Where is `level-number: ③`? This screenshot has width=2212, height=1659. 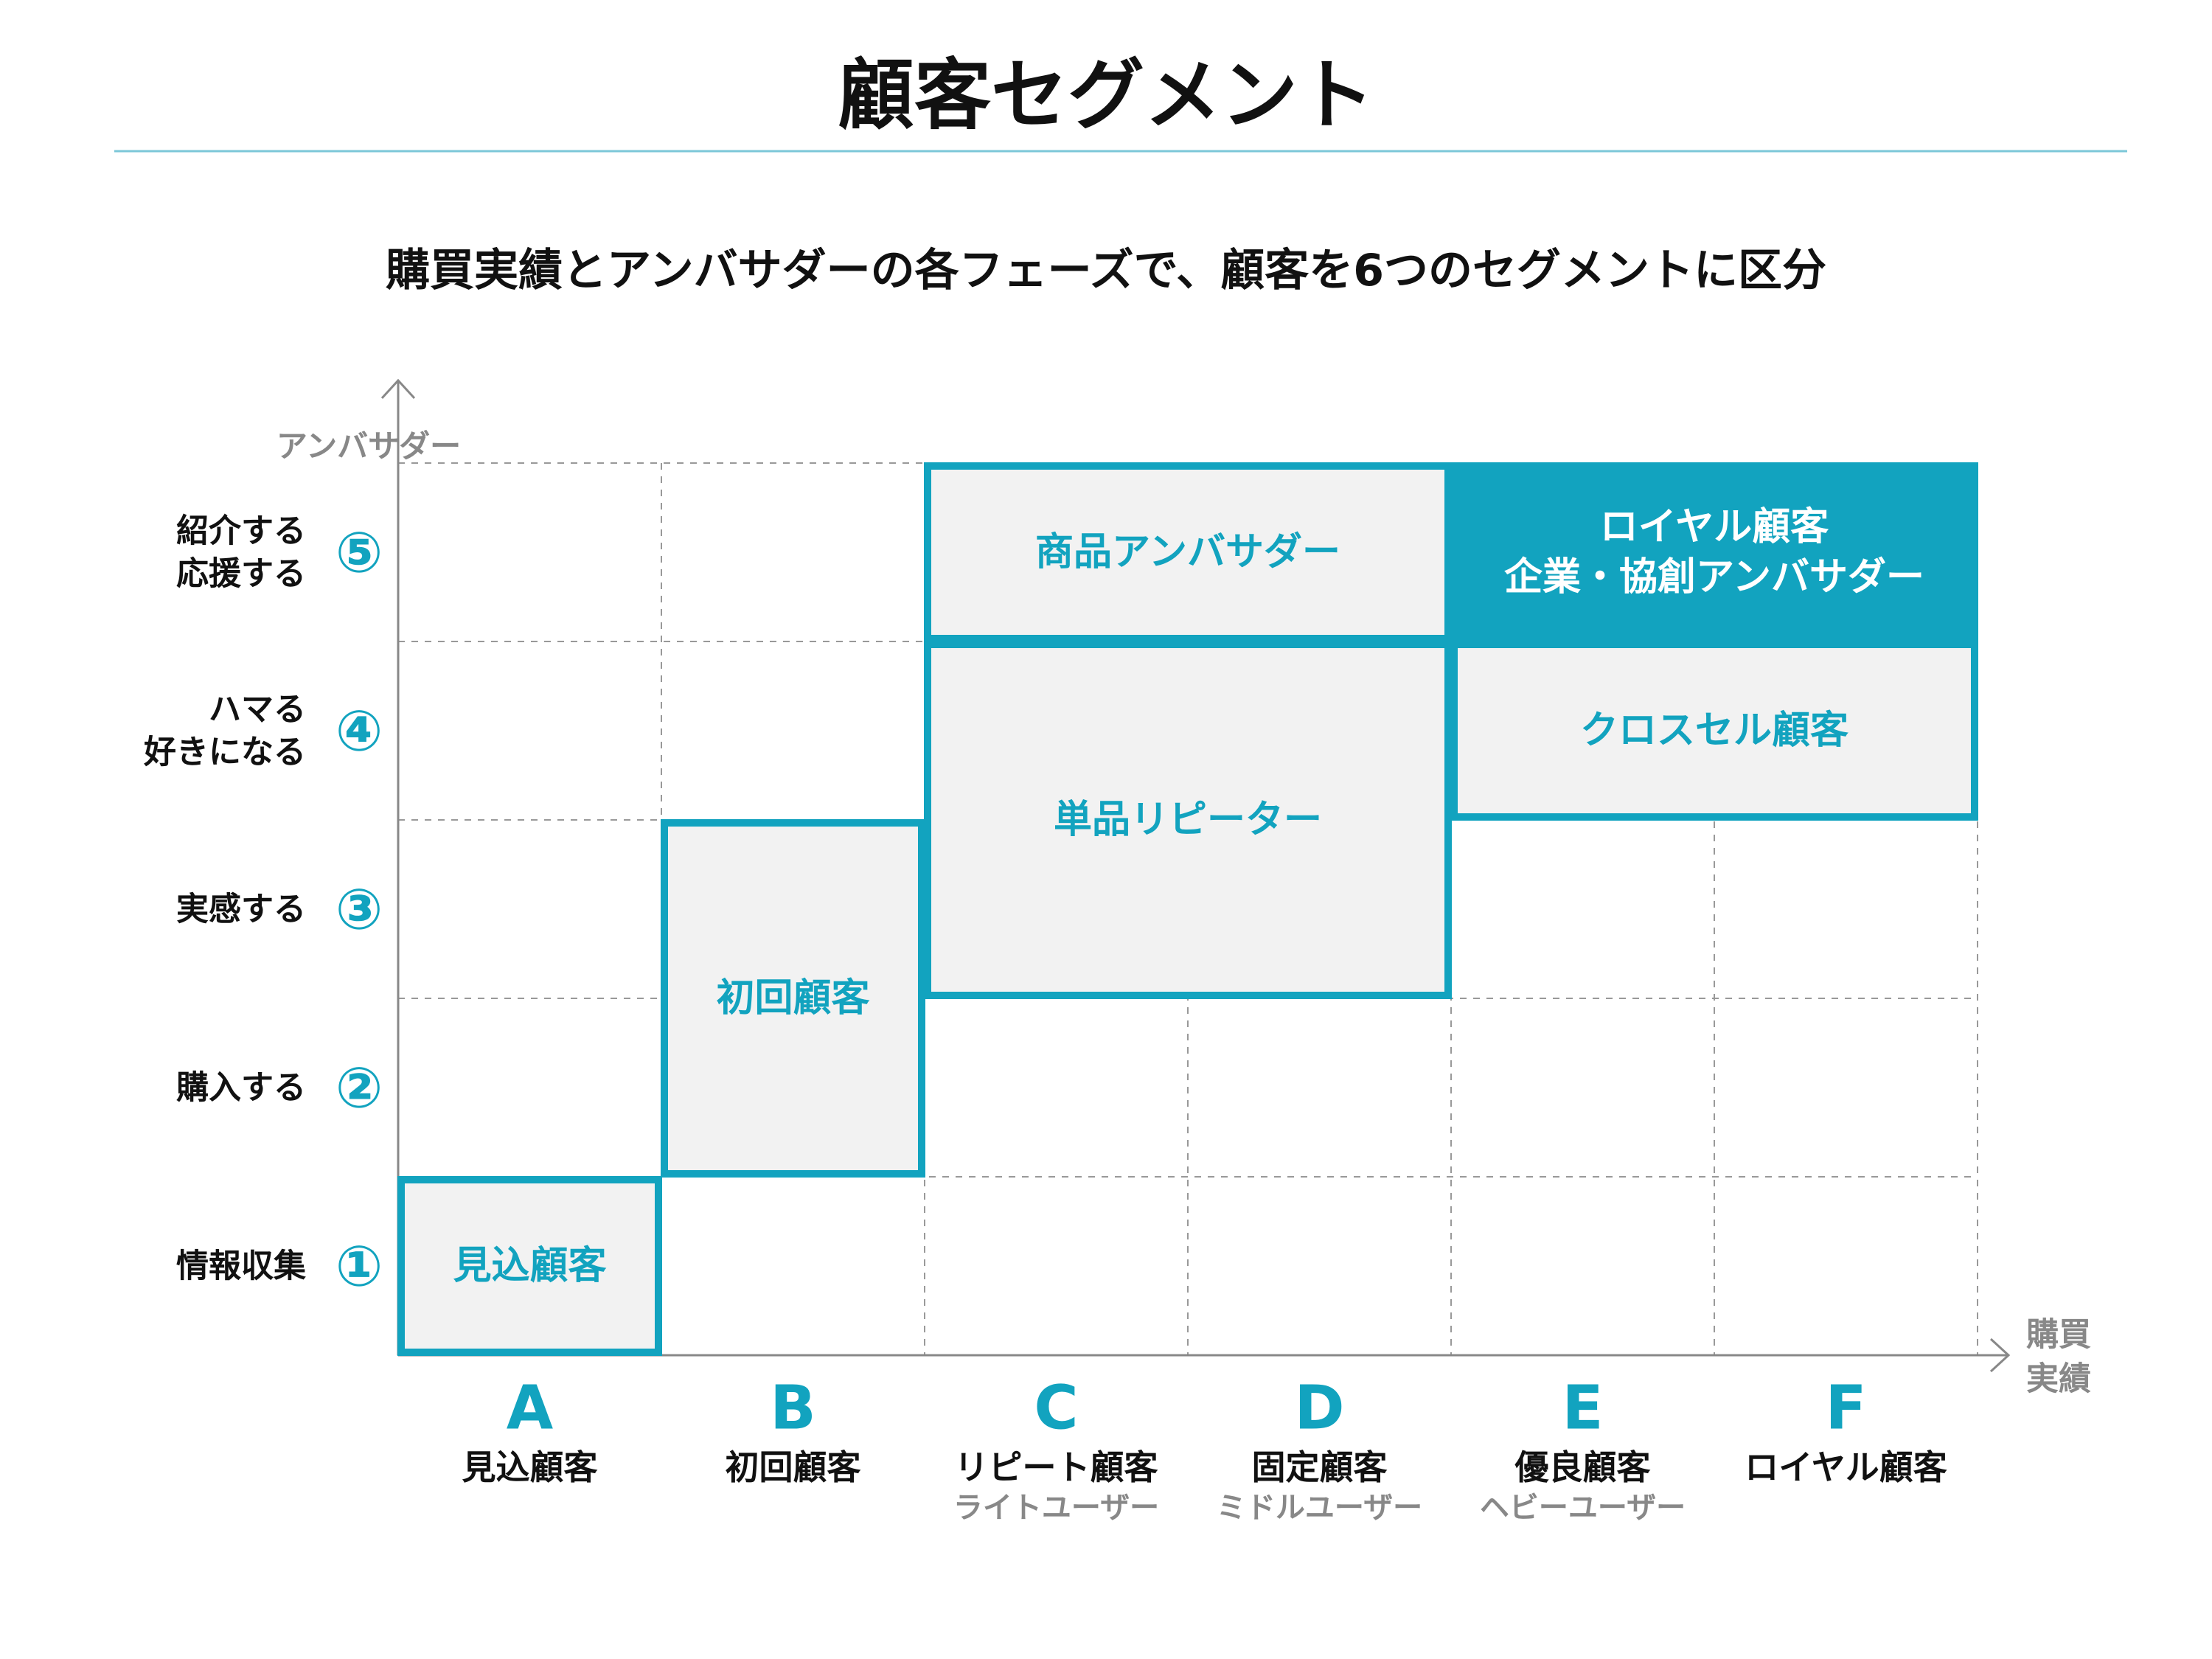
level-number: ③ is located at coordinates (359, 909).